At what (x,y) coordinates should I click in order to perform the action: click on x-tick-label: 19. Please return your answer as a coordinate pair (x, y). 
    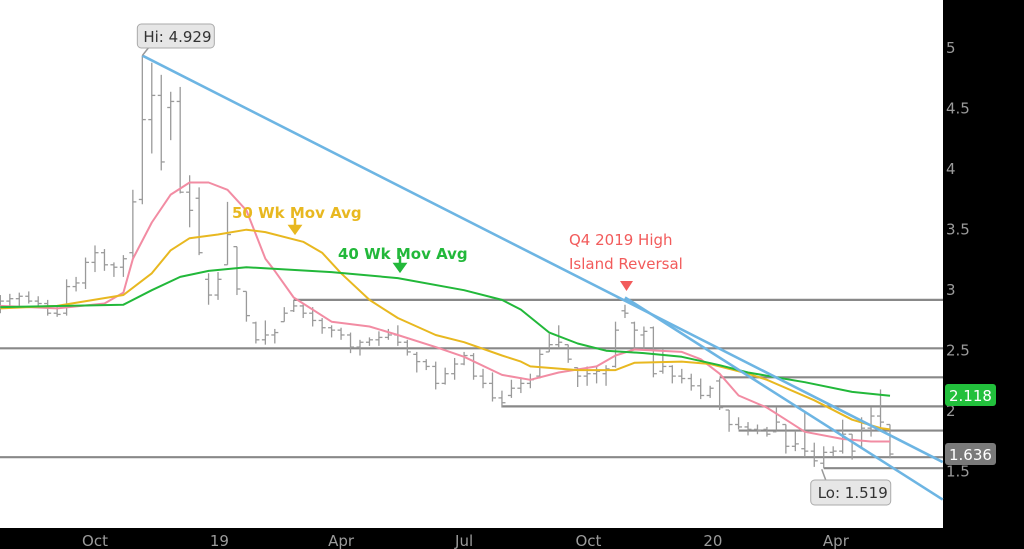
    Looking at the image, I should click on (219, 540).